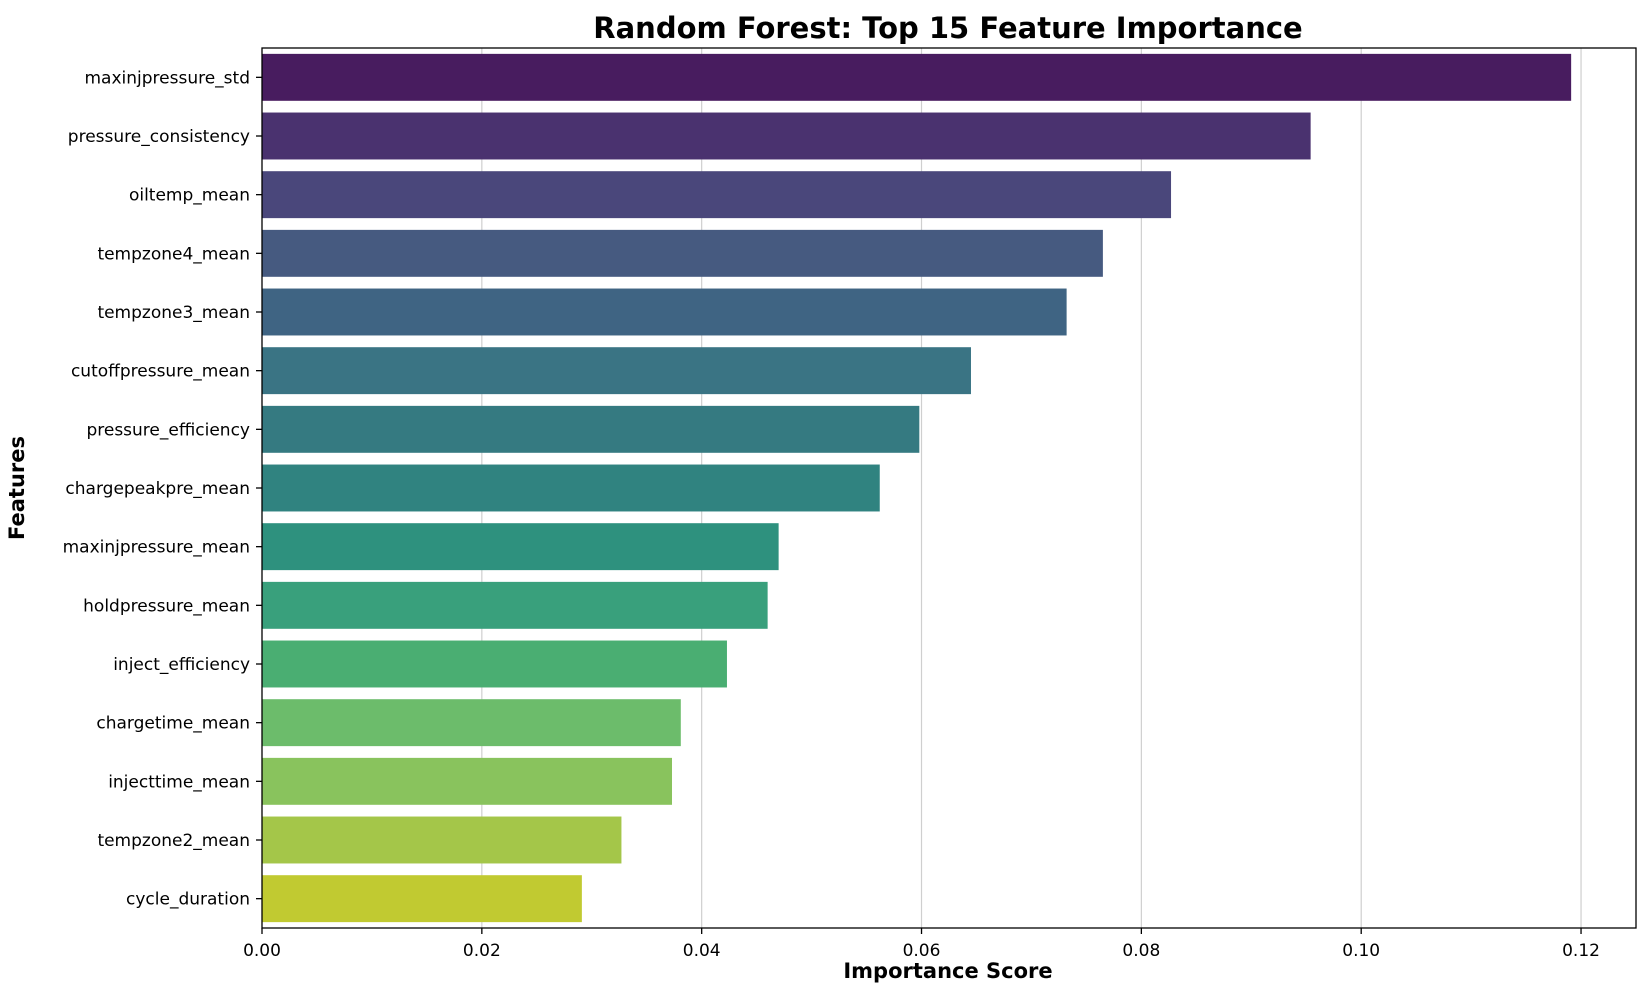 The image size is (1641, 984). What do you see at coordinates (173, 724) in the screenshot?
I see `y-tick-label-chargetime_mean: chargetime_mean` at bounding box center [173, 724].